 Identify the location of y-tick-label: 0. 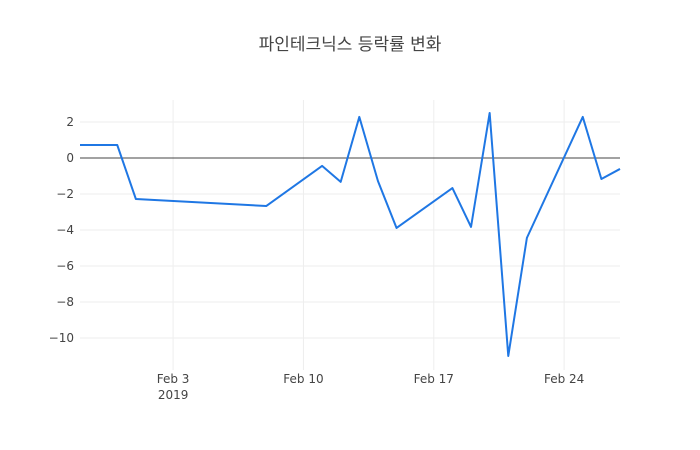
(70, 158).